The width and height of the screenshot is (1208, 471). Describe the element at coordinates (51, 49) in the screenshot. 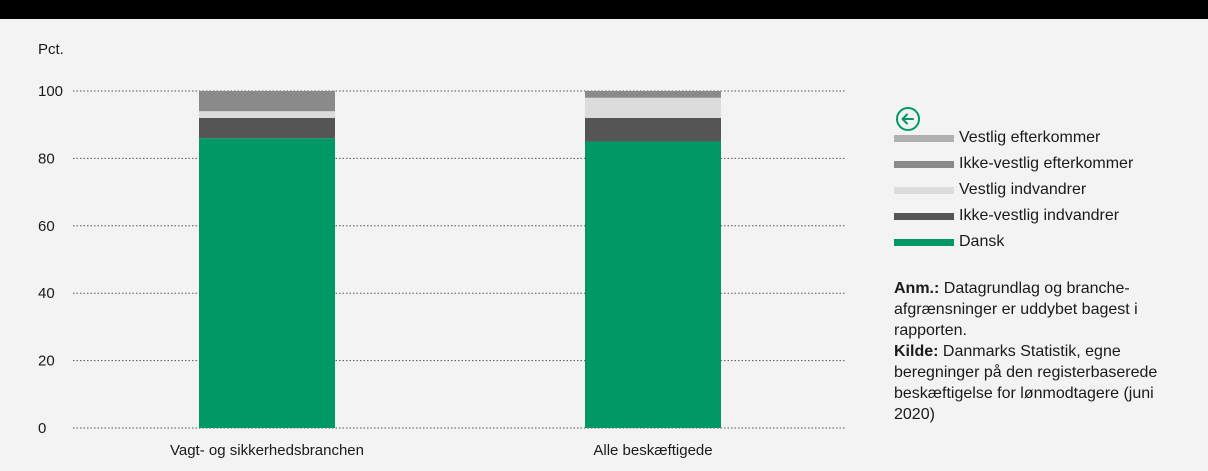

I see `y-axis-label: Pct.` at that location.